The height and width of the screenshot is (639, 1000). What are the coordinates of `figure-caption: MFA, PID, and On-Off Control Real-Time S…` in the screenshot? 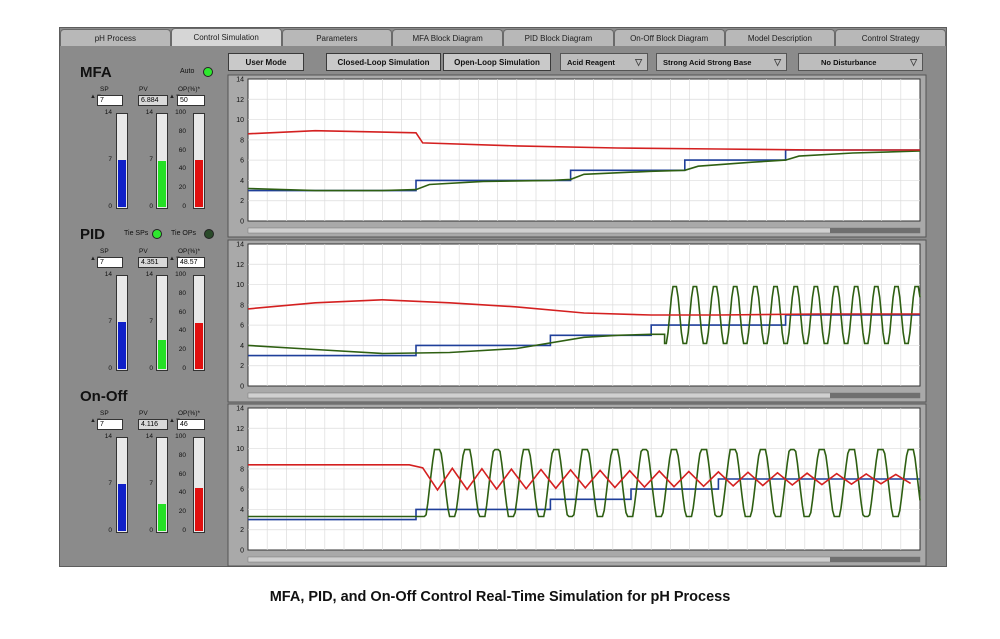 It's located at (500, 597).